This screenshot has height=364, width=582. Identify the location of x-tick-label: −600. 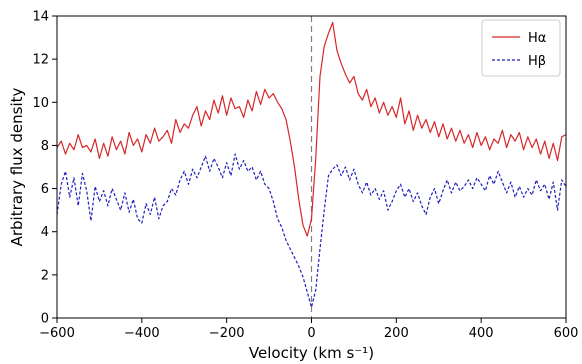
(57, 333).